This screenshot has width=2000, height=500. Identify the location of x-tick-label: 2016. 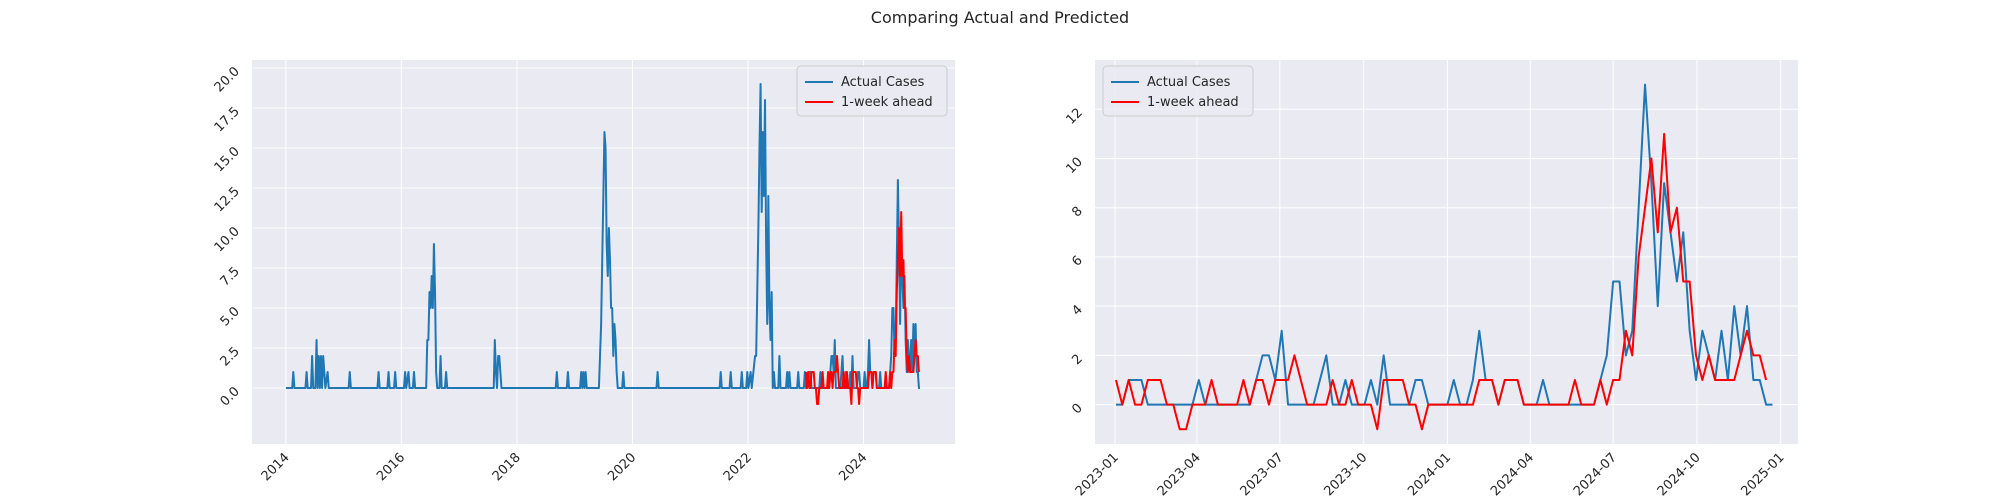
(391, 467).